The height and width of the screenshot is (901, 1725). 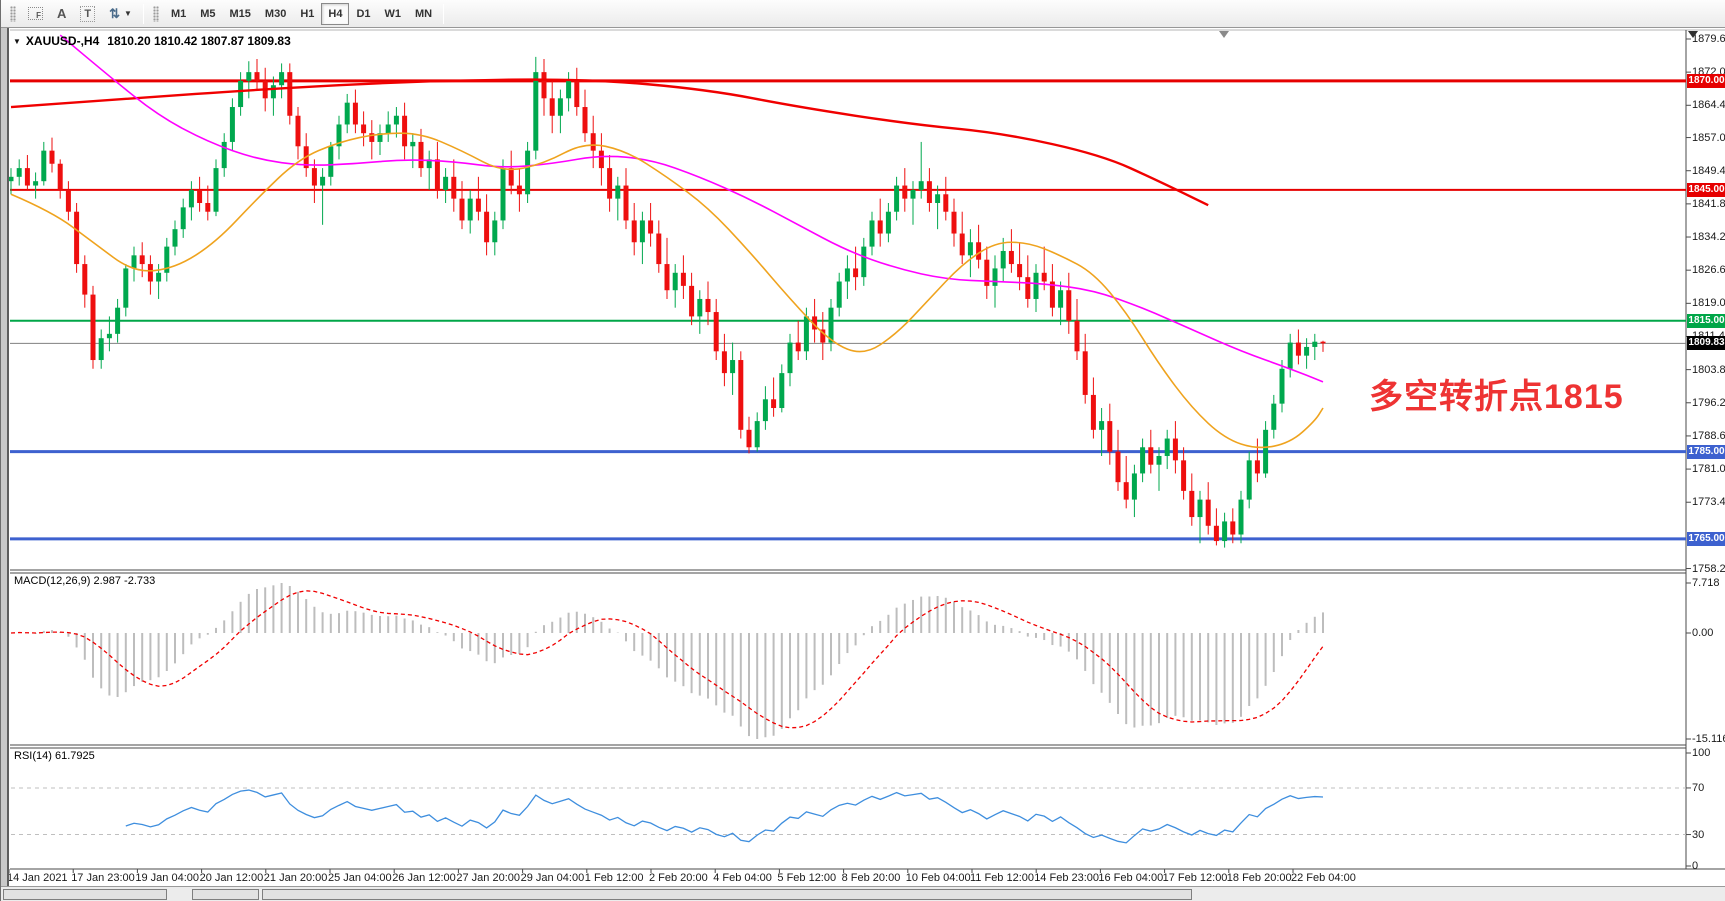 What do you see at coordinates (1708, 568) in the screenshot?
I see `y-axis-tick-label: 1758.20` at bounding box center [1708, 568].